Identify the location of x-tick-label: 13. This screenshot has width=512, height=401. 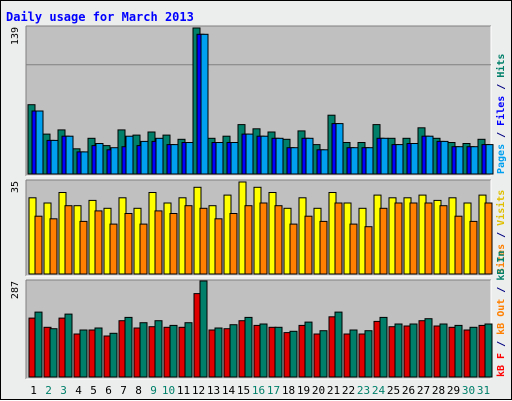
(213, 390).